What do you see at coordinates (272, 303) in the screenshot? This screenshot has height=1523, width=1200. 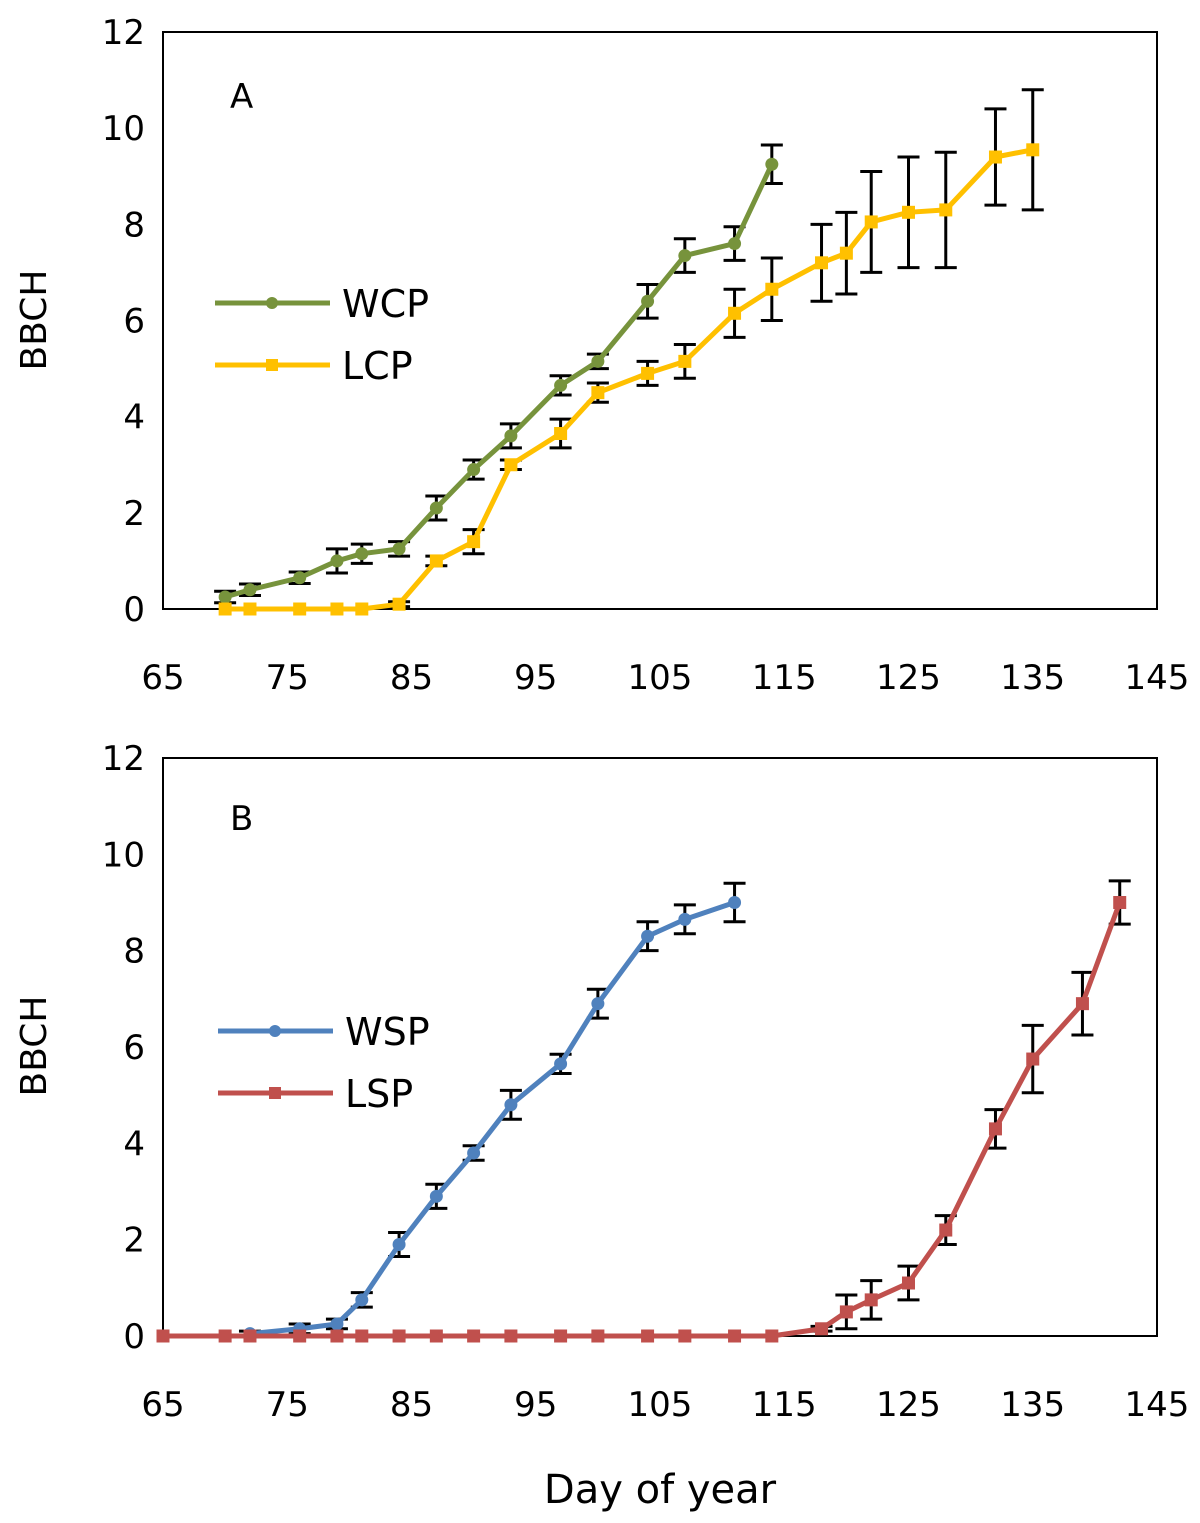 I see `legend-wcp-marker` at bounding box center [272, 303].